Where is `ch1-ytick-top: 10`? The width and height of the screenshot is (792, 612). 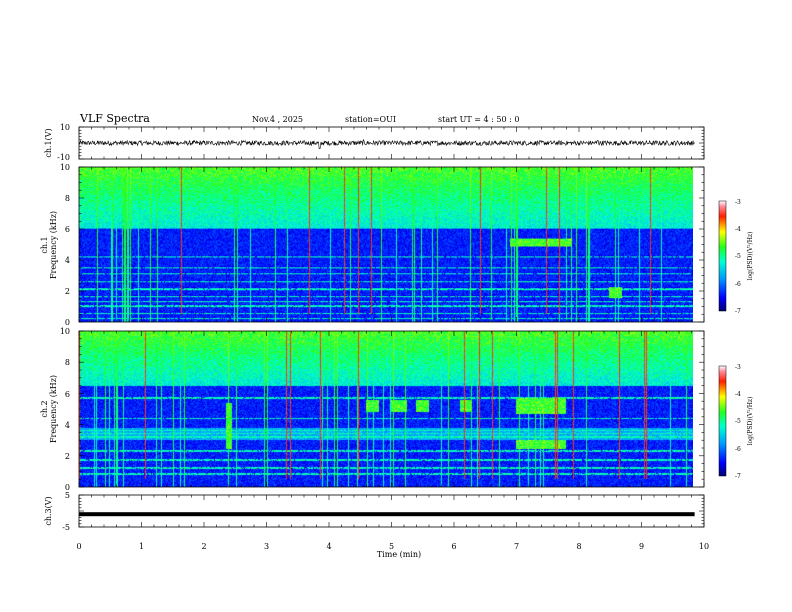
ch1-ytick-top: 10 is located at coordinates (65, 127).